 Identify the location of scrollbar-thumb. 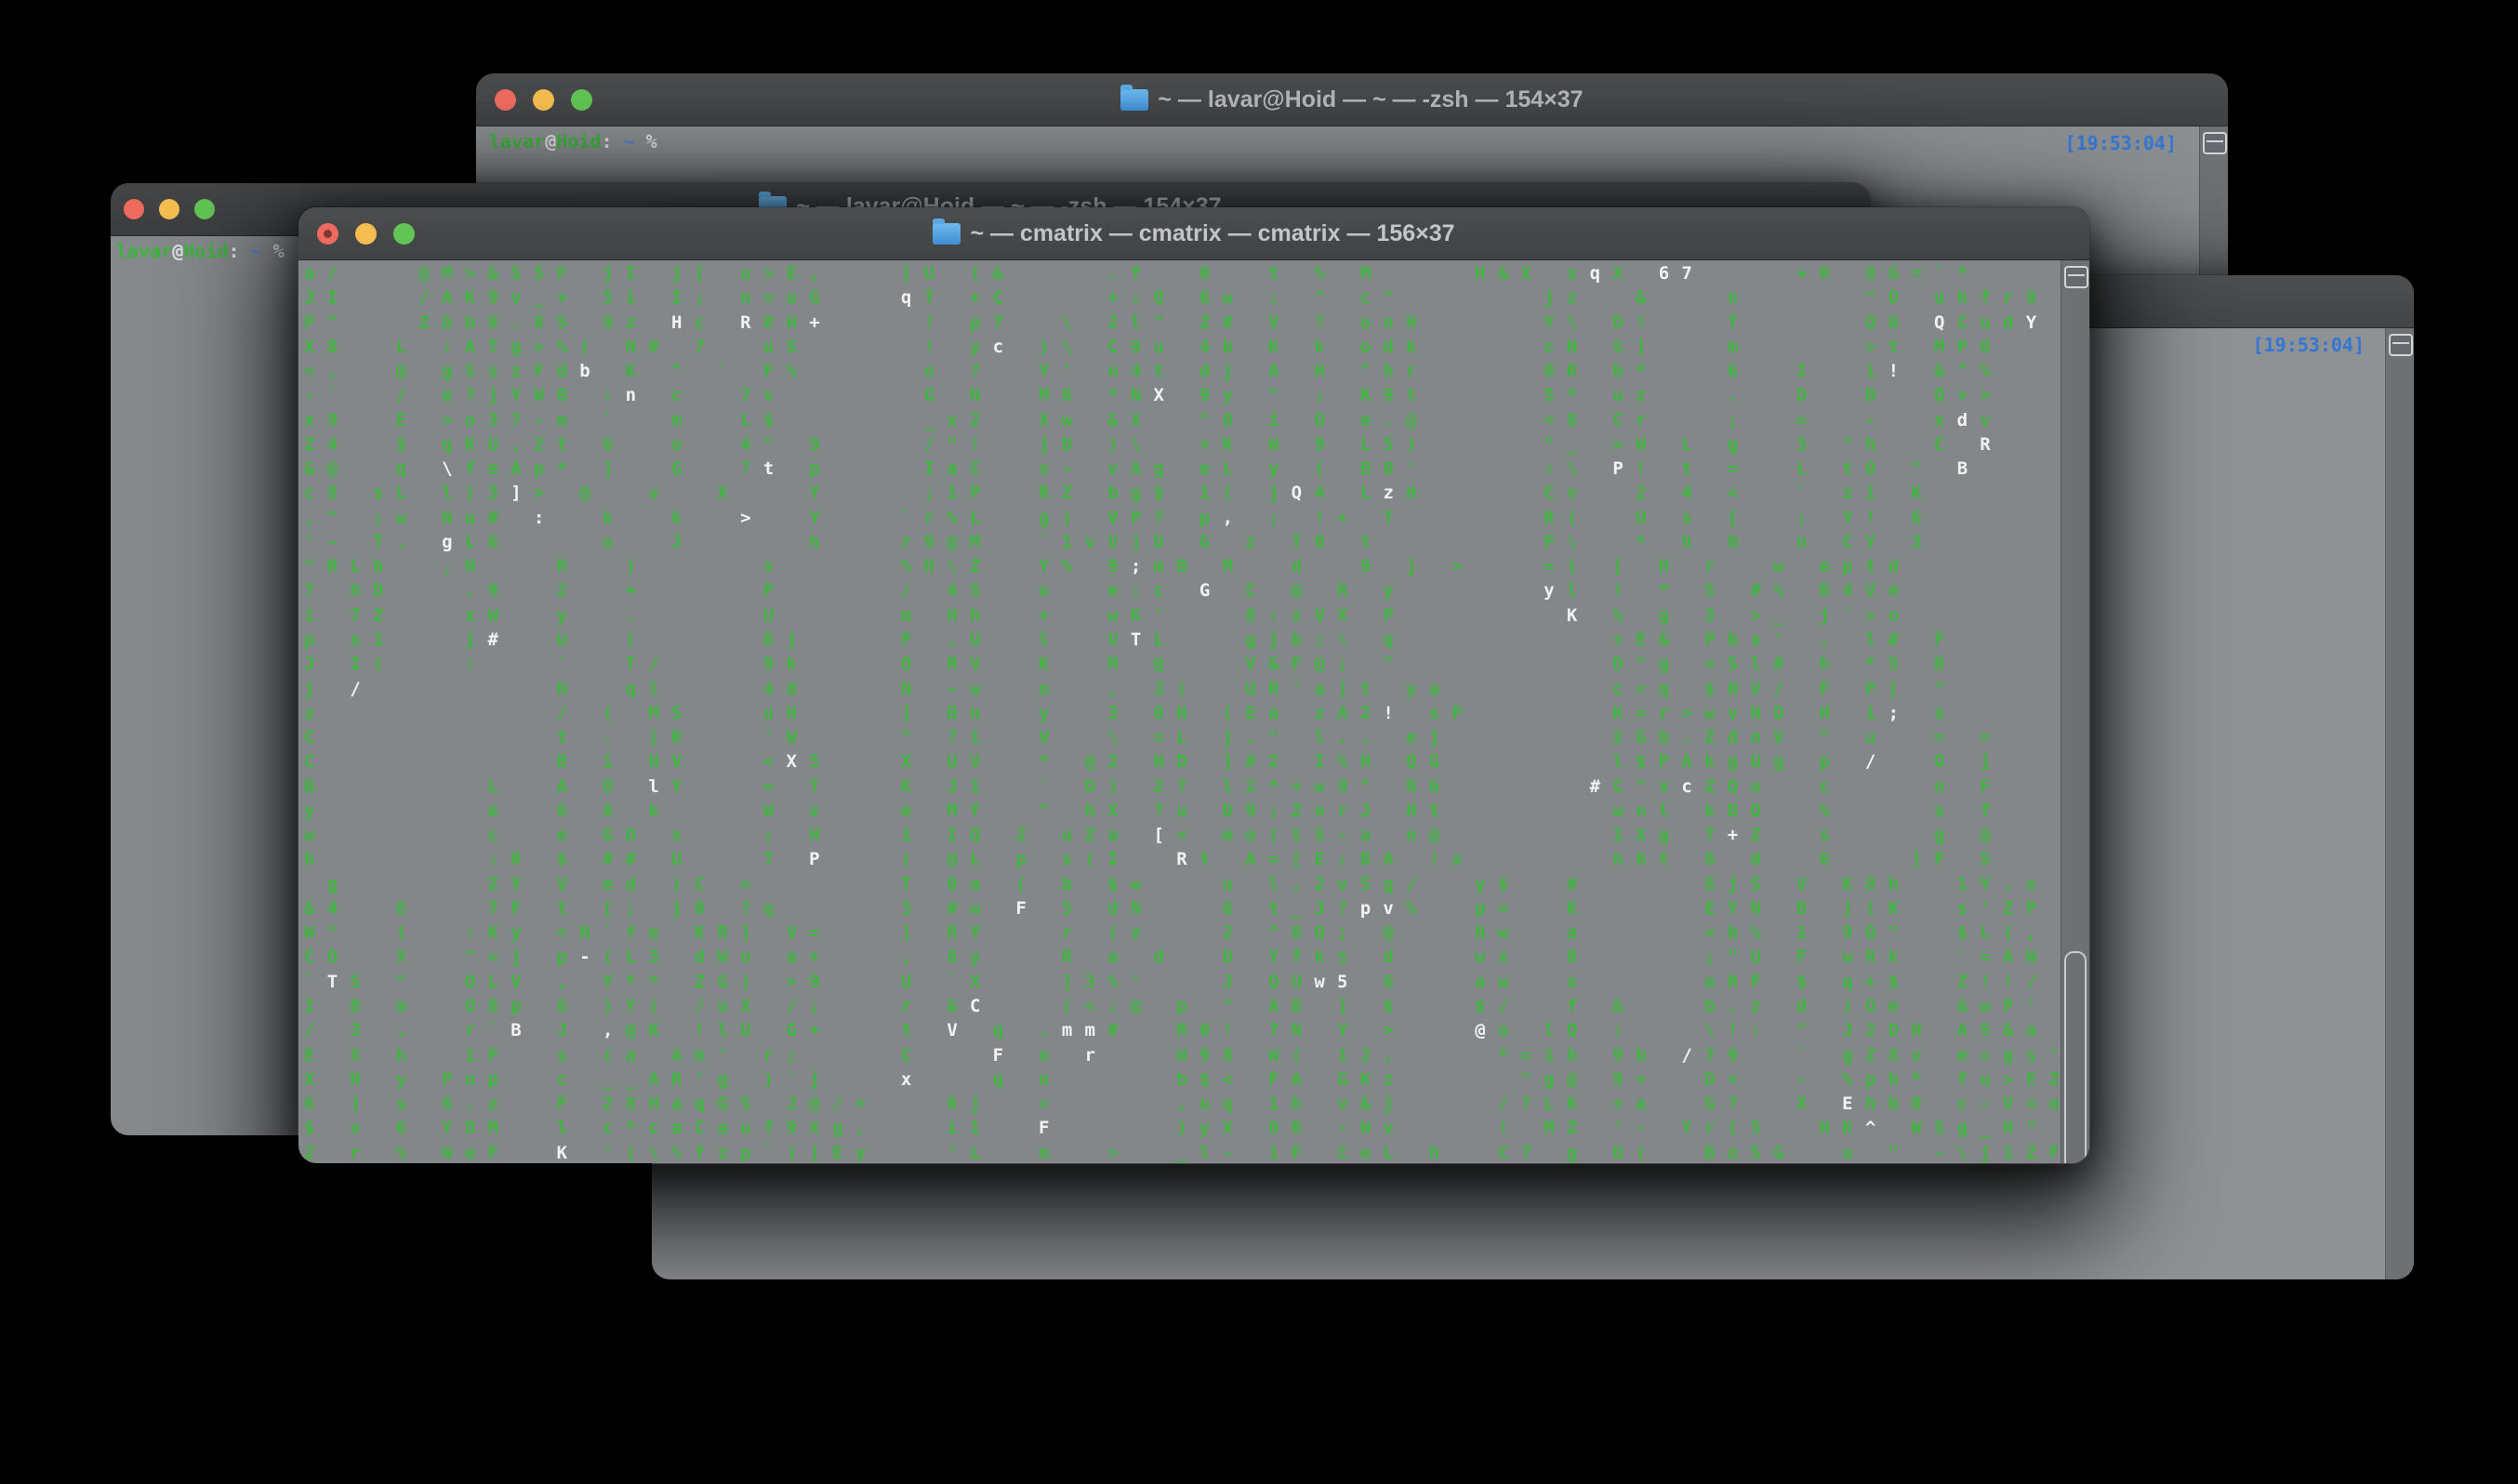
(2075, 1057).